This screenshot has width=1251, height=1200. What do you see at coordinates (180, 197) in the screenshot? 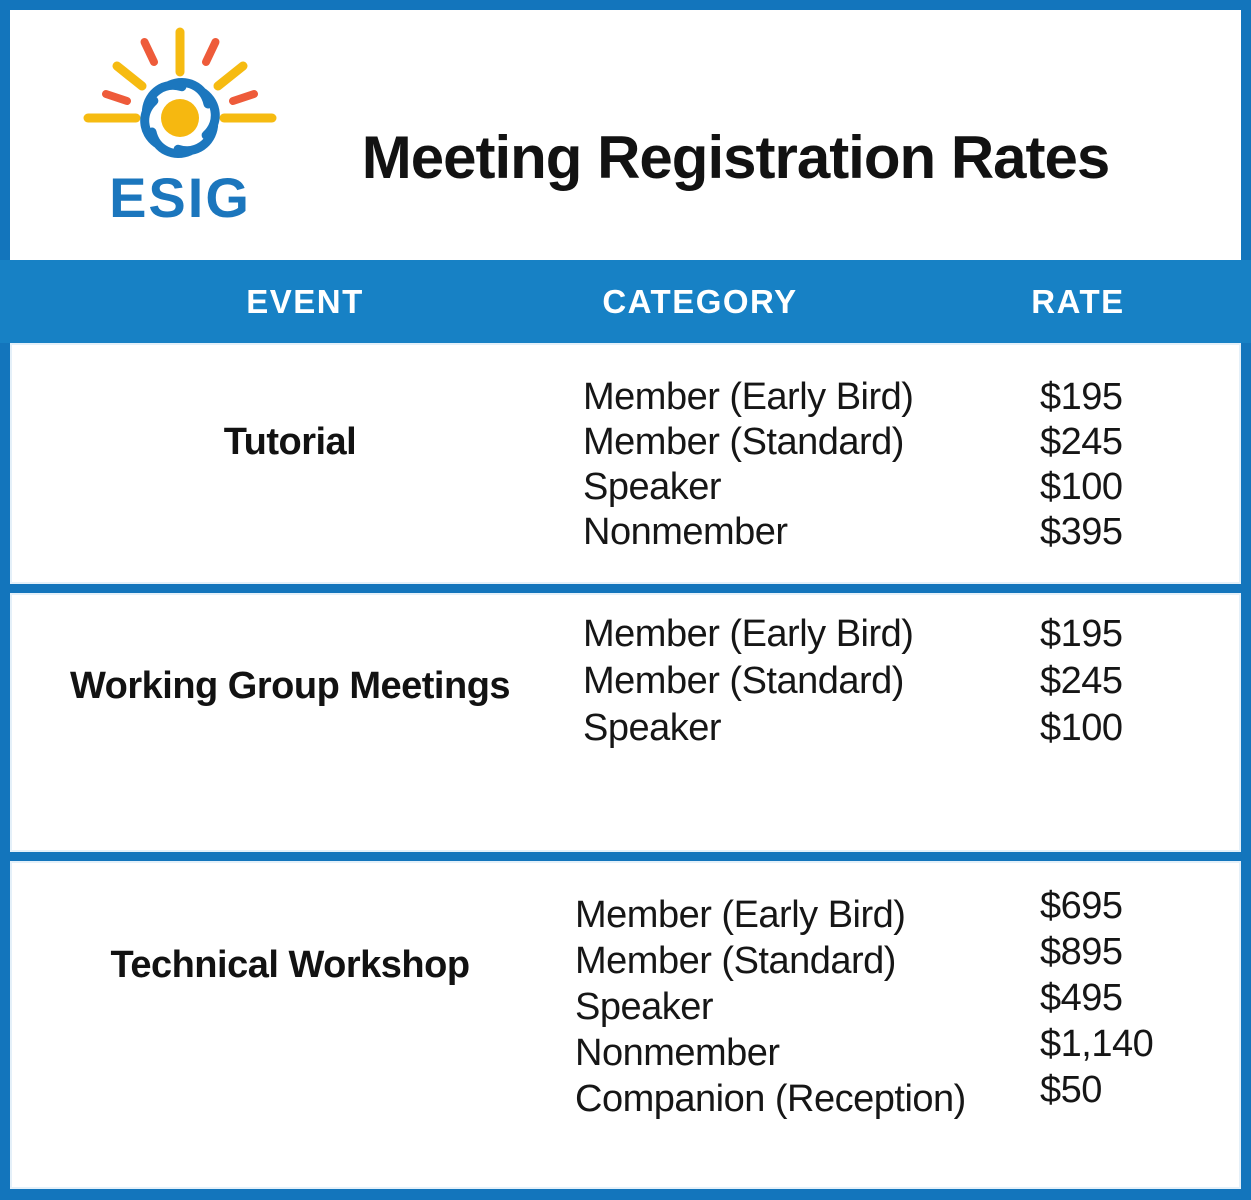
I see `logo-text: ESIG` at bounding box center [180, 197].